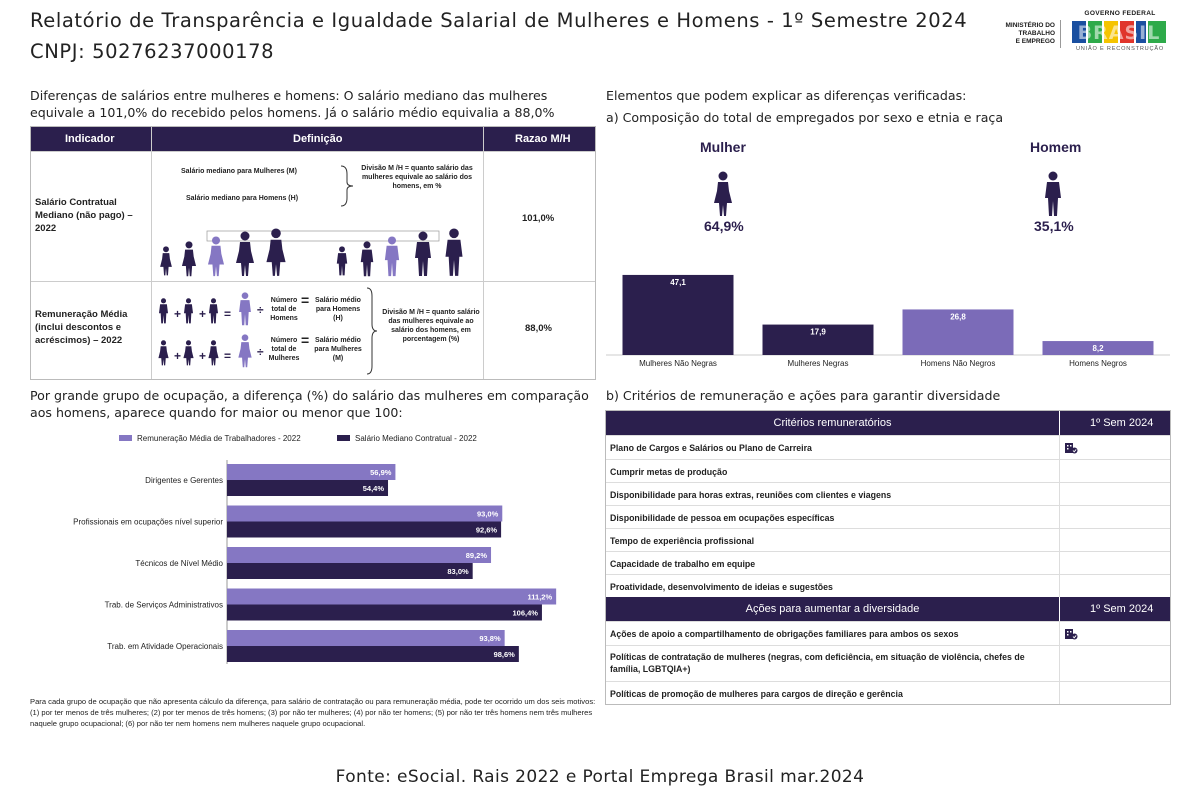 This screenshot has width=1200, height=800. What do you see at coordinates (538, 218) in the screenshot?
I see `indicator-value: 101,0%` at bounding box center [538, 218].